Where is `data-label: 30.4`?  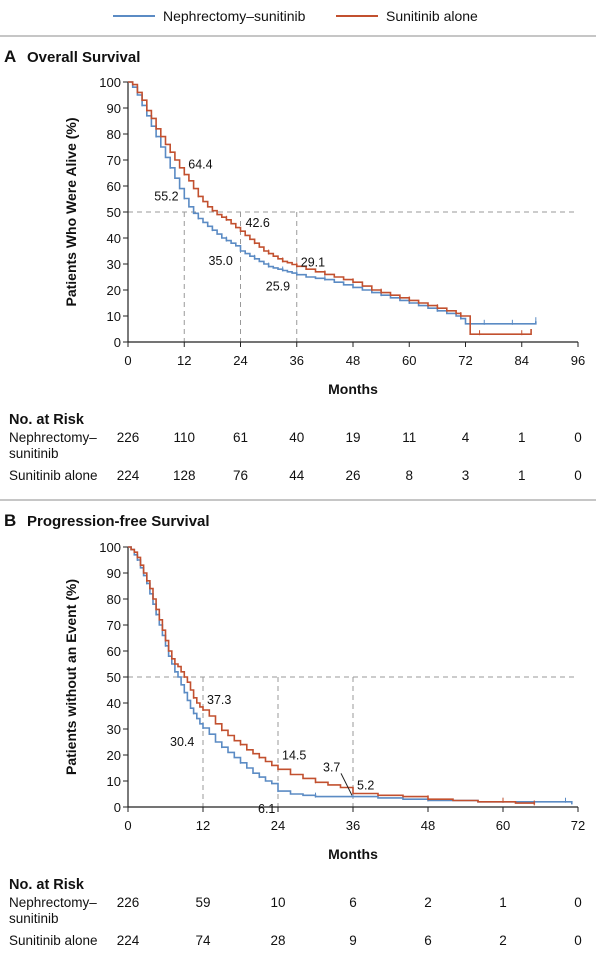 data-label: 30.4 is located at coordinates (182, 742).